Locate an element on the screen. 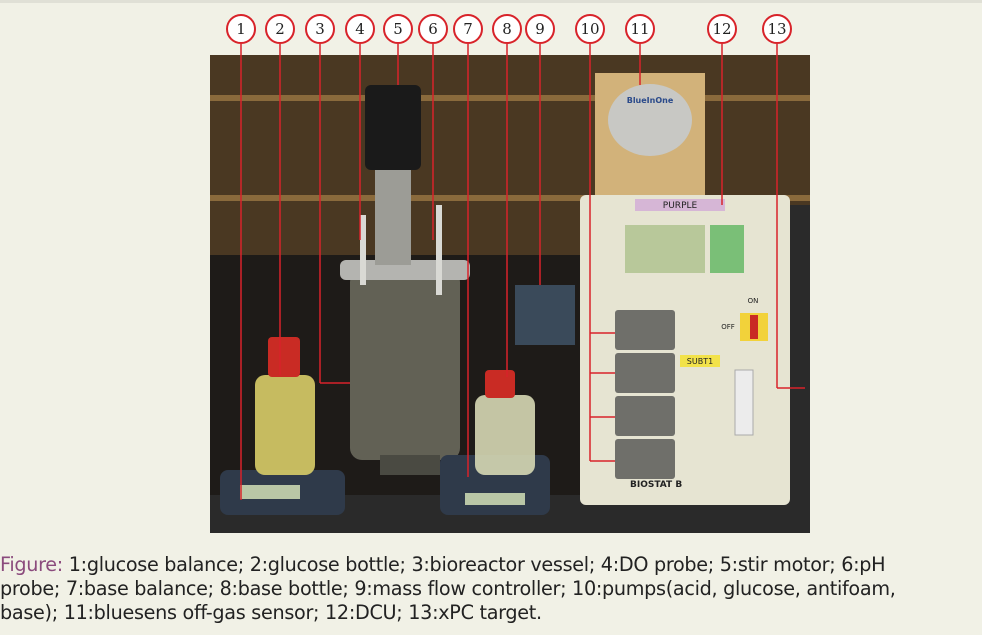 Image resolution: width=982 pixels, height=635 pixels. mass-flow-controller is located at coordinates (545, 315).